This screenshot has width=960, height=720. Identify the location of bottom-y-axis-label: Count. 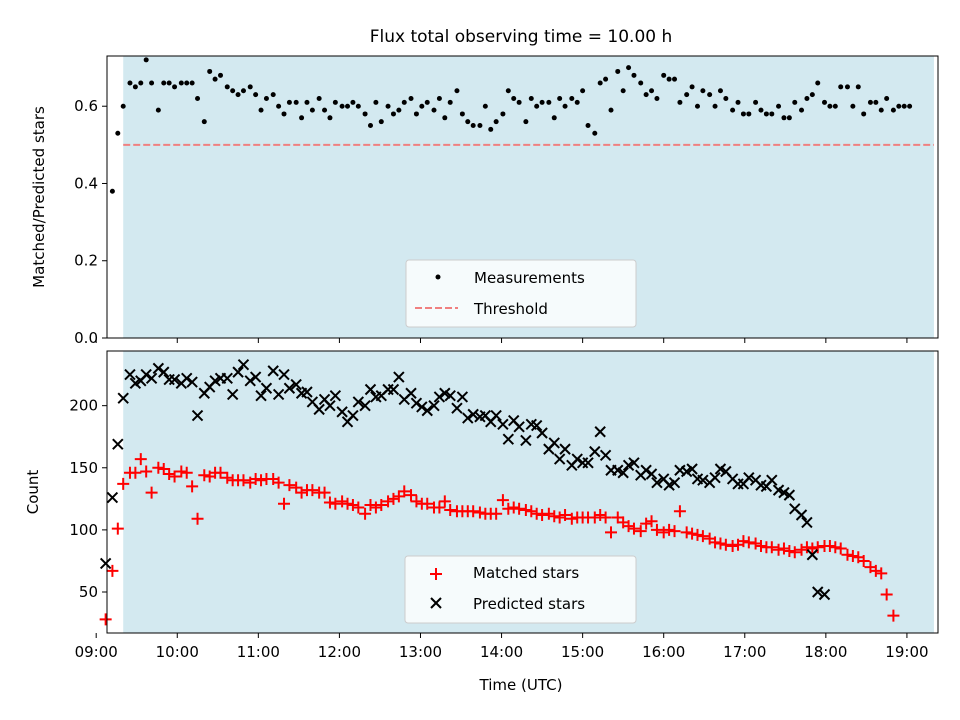
(33, 492).